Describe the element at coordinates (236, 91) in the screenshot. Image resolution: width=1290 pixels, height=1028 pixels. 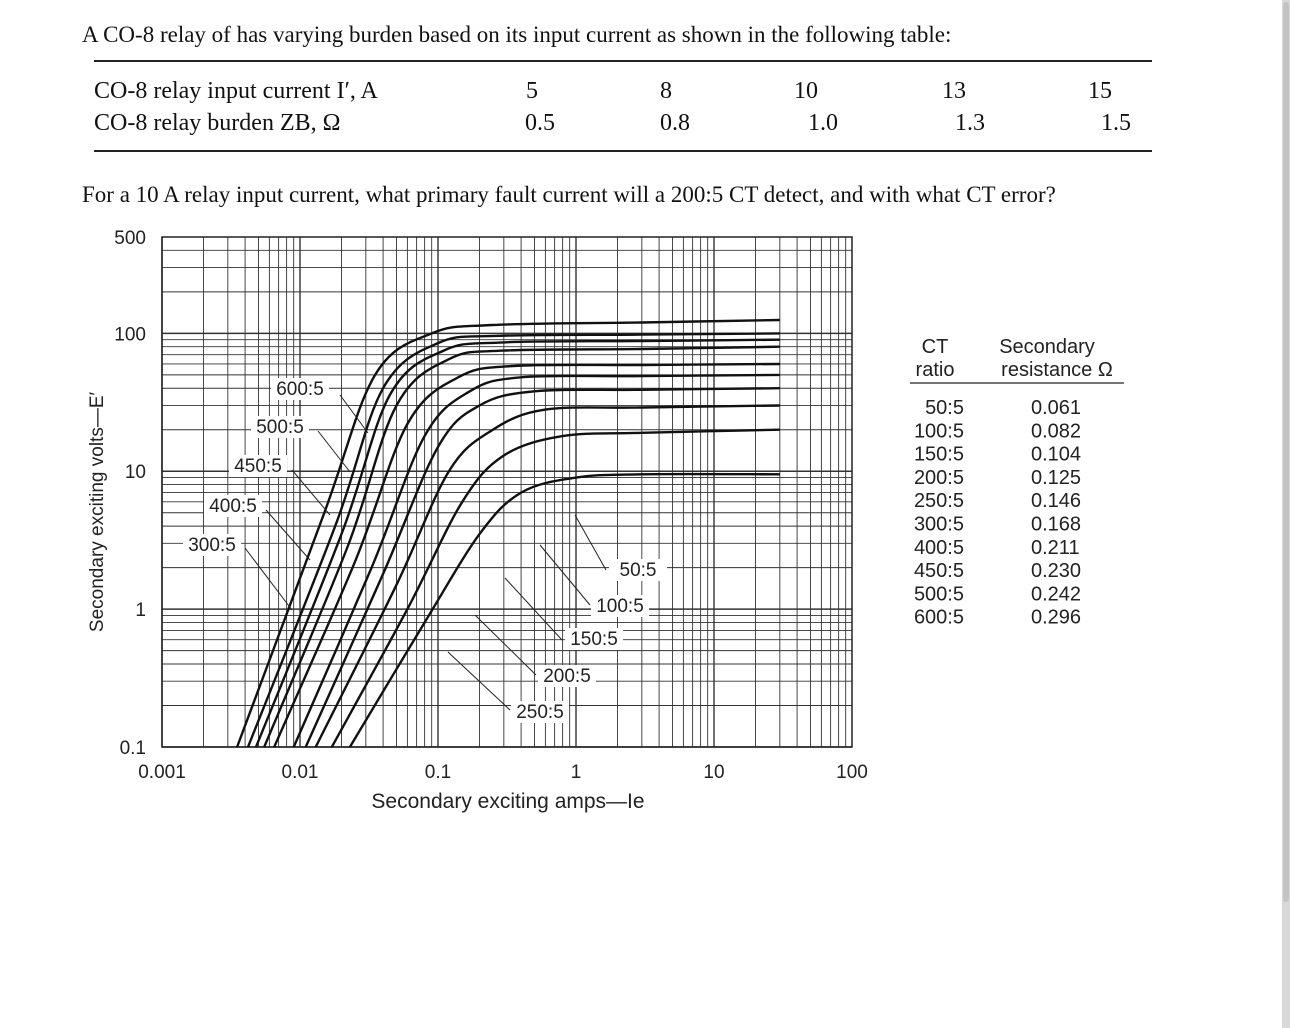
I see `relay-current-label: CO-8 relay input current I′, A` at that location.